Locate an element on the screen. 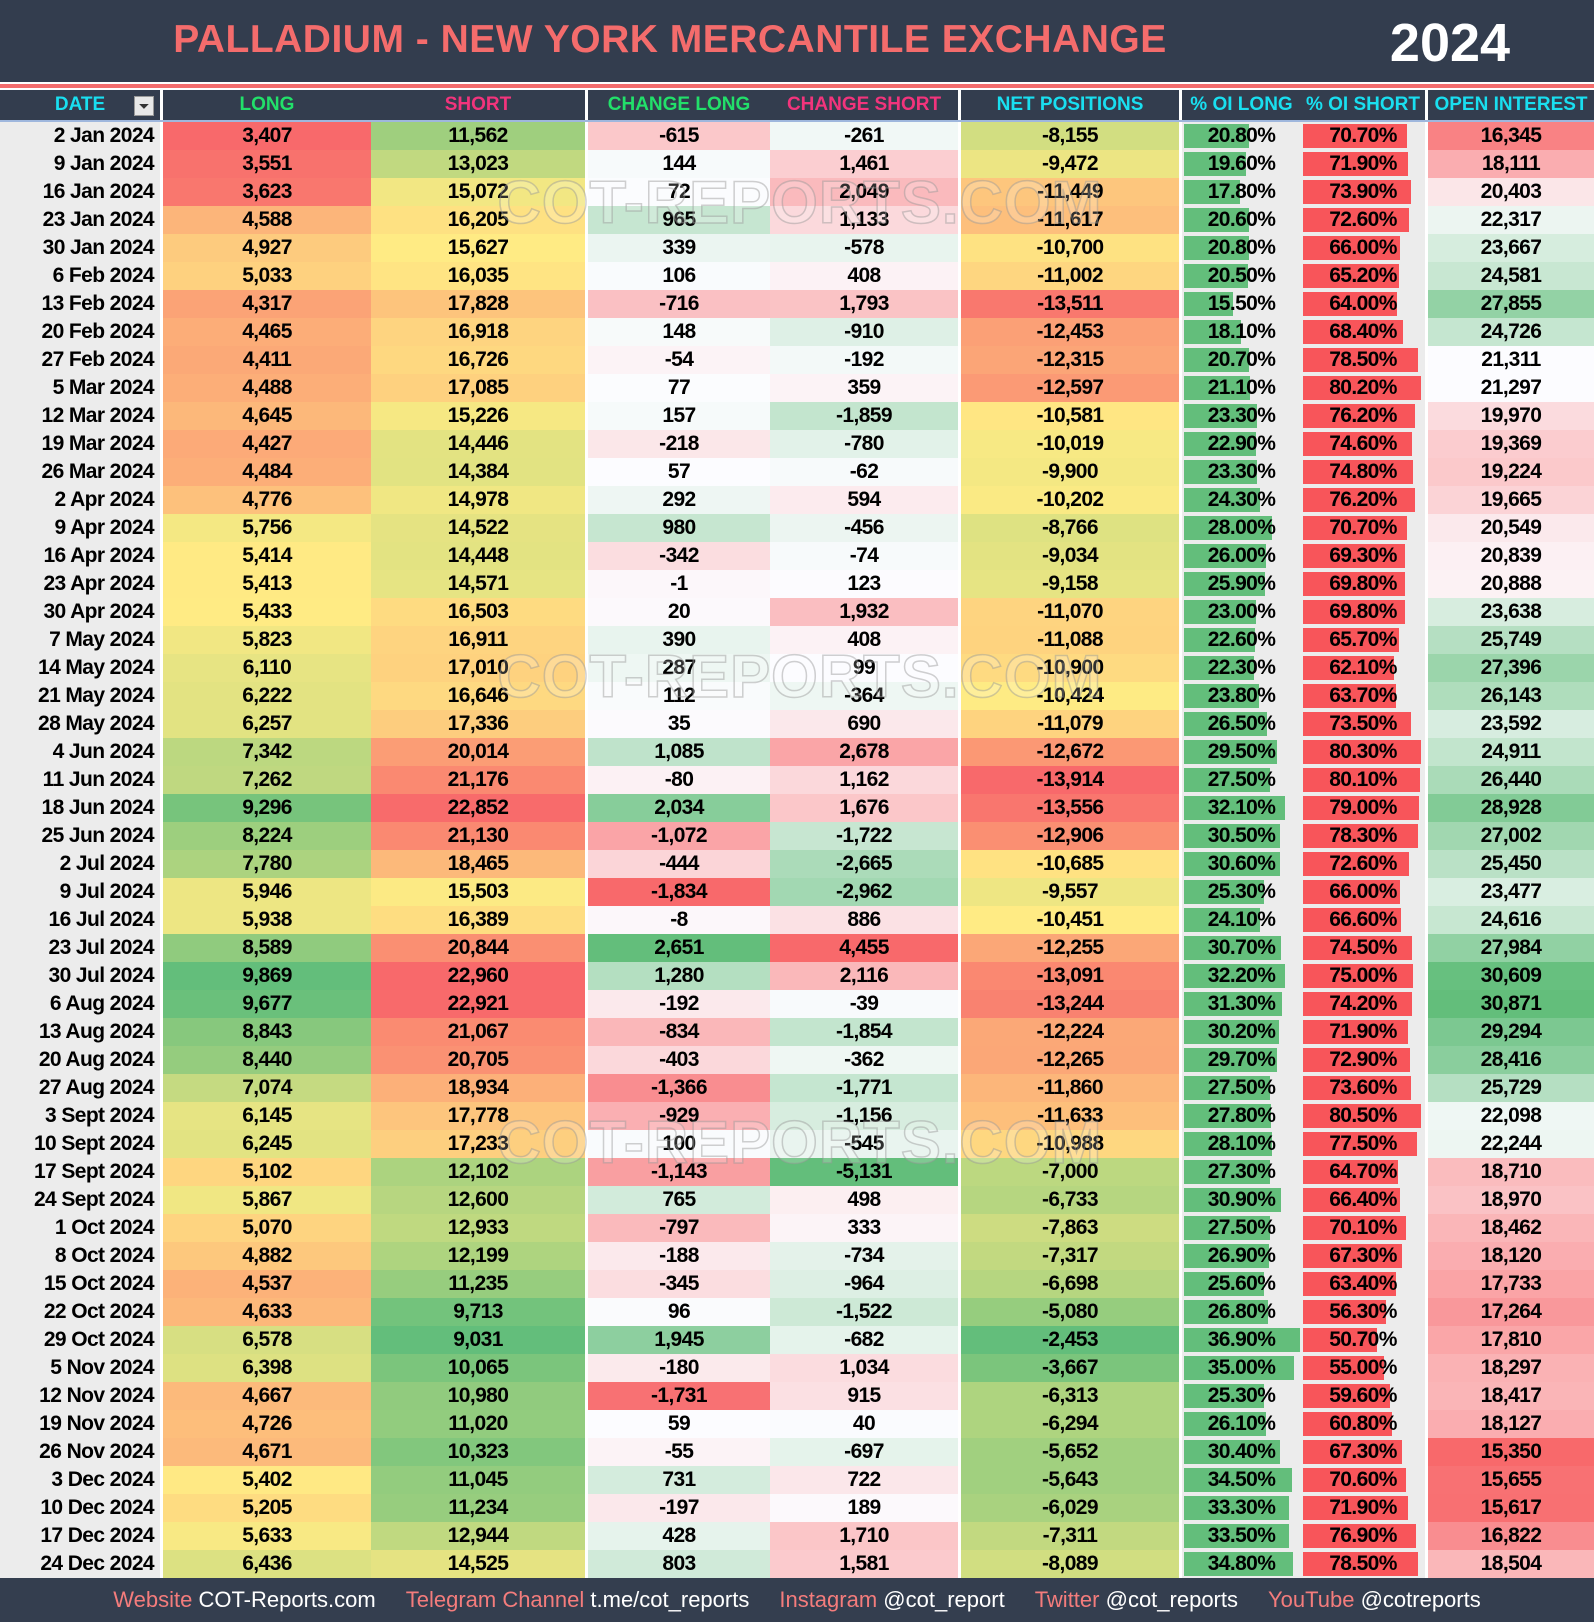 This screenshot has height=1622, width=1594. column-header-net-positions: NET POSITIONS is located at coordinates (1068, 105).